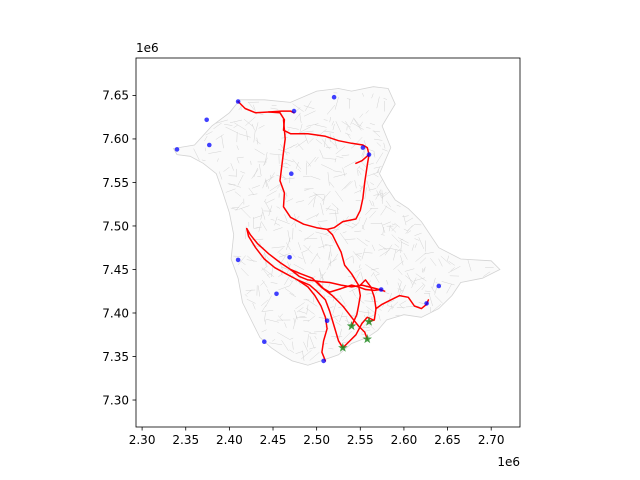 The height and width of the screenshot is (480, 640). I want to click on y-tick-label: 7.55, so click(115, 183).